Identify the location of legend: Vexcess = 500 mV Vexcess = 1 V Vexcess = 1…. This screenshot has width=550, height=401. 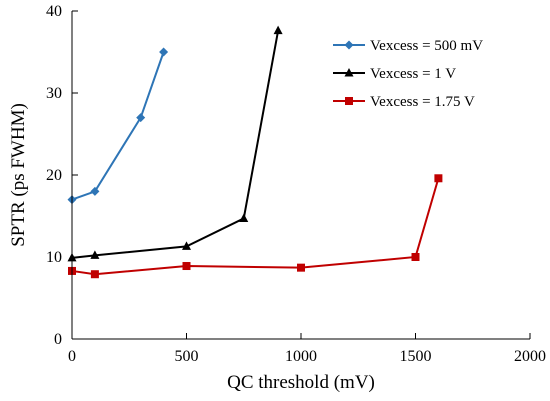
(408, 74).